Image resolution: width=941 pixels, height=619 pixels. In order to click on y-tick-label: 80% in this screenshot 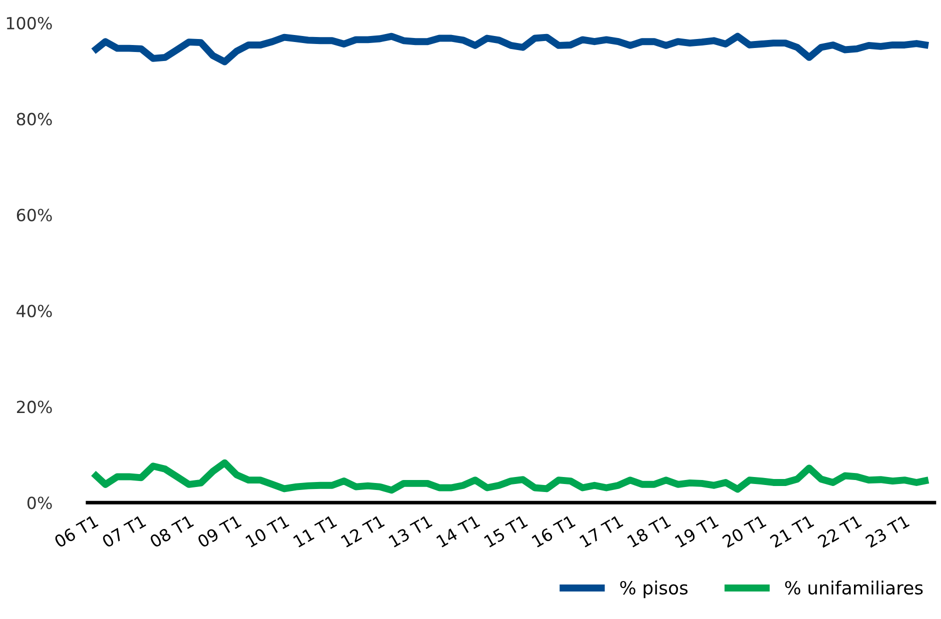, I will do `click(34, 119)`.